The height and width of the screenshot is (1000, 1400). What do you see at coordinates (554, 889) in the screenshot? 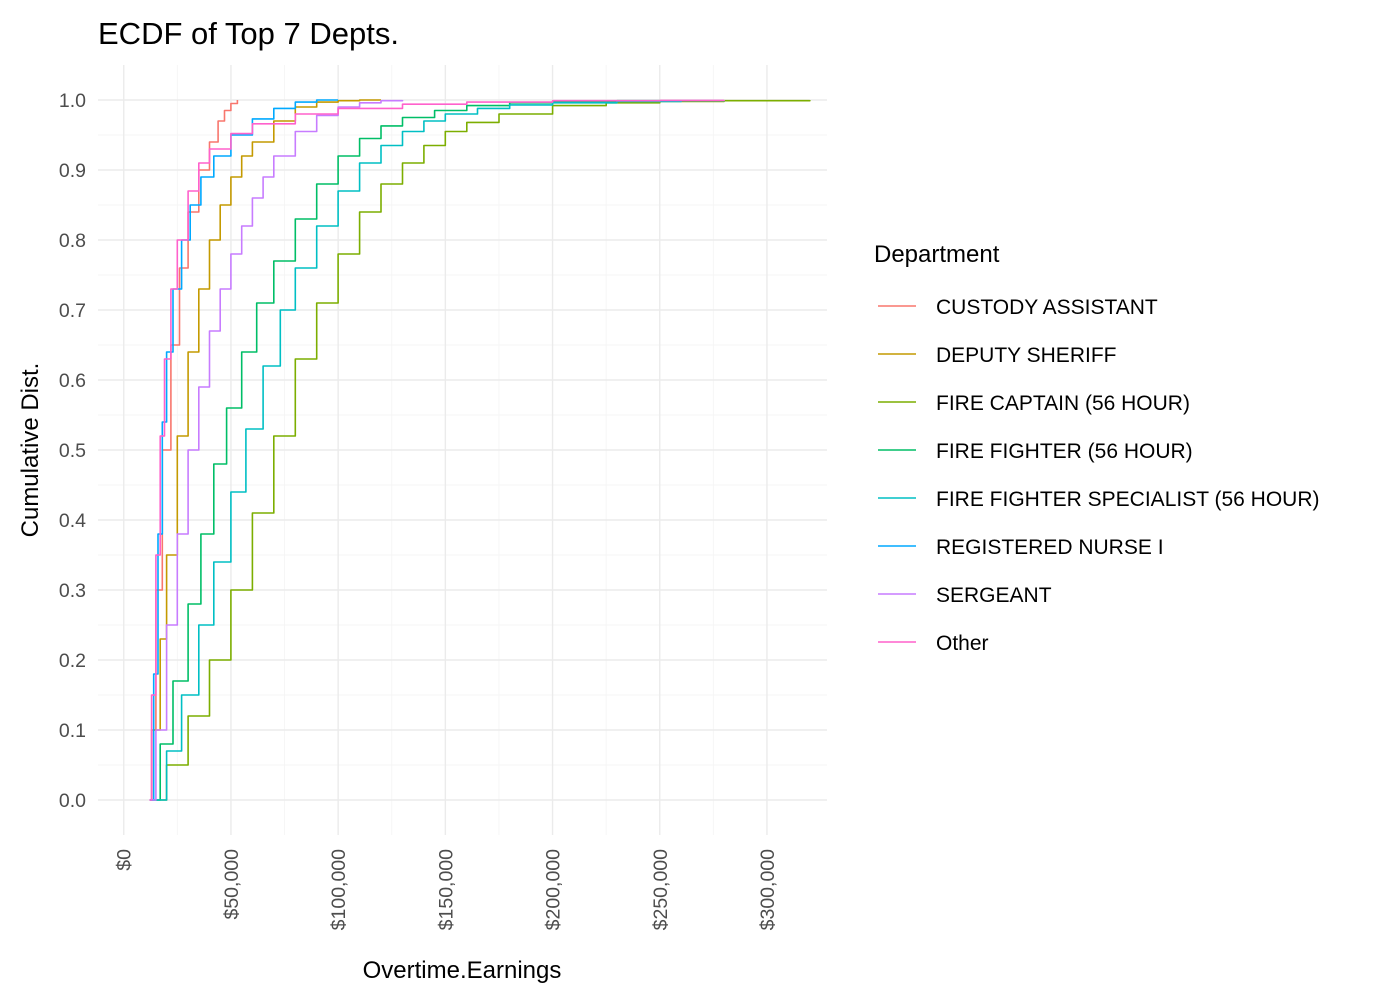
I see `x-tick-label: $200,000` at bounding box center [554, 889].